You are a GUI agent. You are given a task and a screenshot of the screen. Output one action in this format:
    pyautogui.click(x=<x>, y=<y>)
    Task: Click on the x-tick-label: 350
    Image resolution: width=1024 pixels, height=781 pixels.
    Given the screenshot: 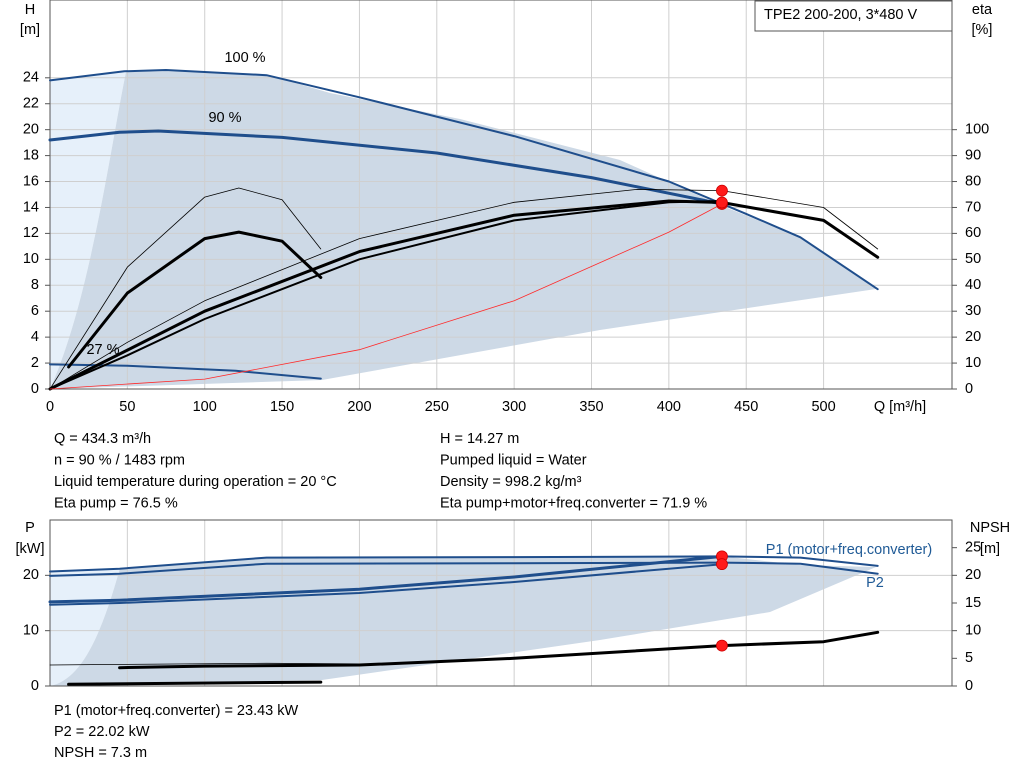 What is the action you would take?
    pyautogui.click(x=591, y=407)
    